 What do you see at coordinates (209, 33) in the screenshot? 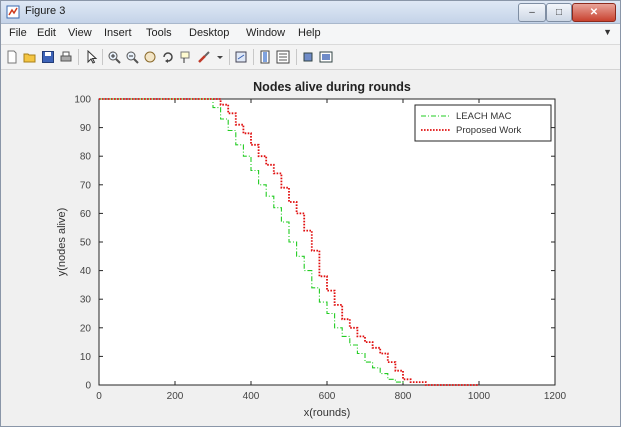
I see `menu-desktop: Desktop` at bounding box center [209, 33].